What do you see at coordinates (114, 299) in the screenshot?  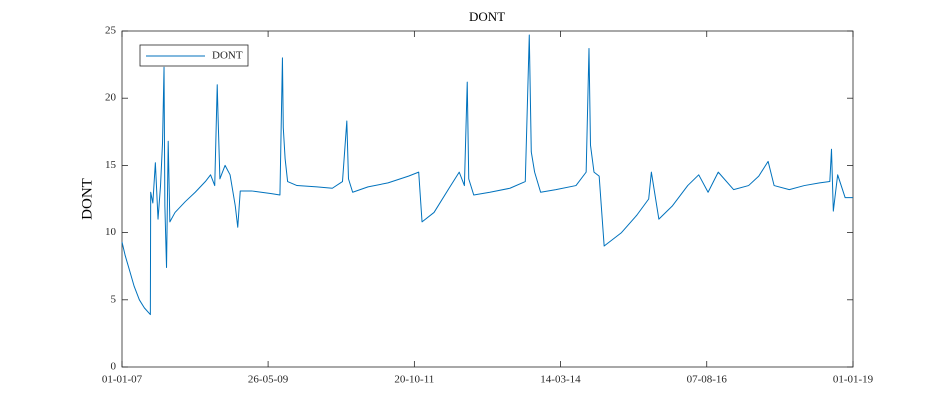 I see `y-tick-label: 5` at bounding box center [114, 299].